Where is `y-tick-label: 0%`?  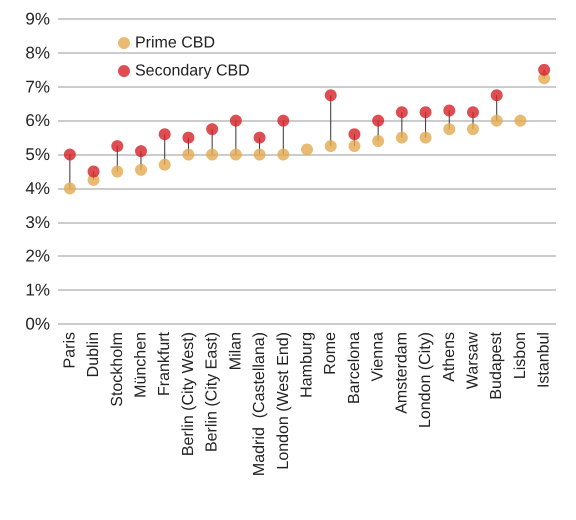
y-tick-label: 0% is located at coordinates (37, 324).